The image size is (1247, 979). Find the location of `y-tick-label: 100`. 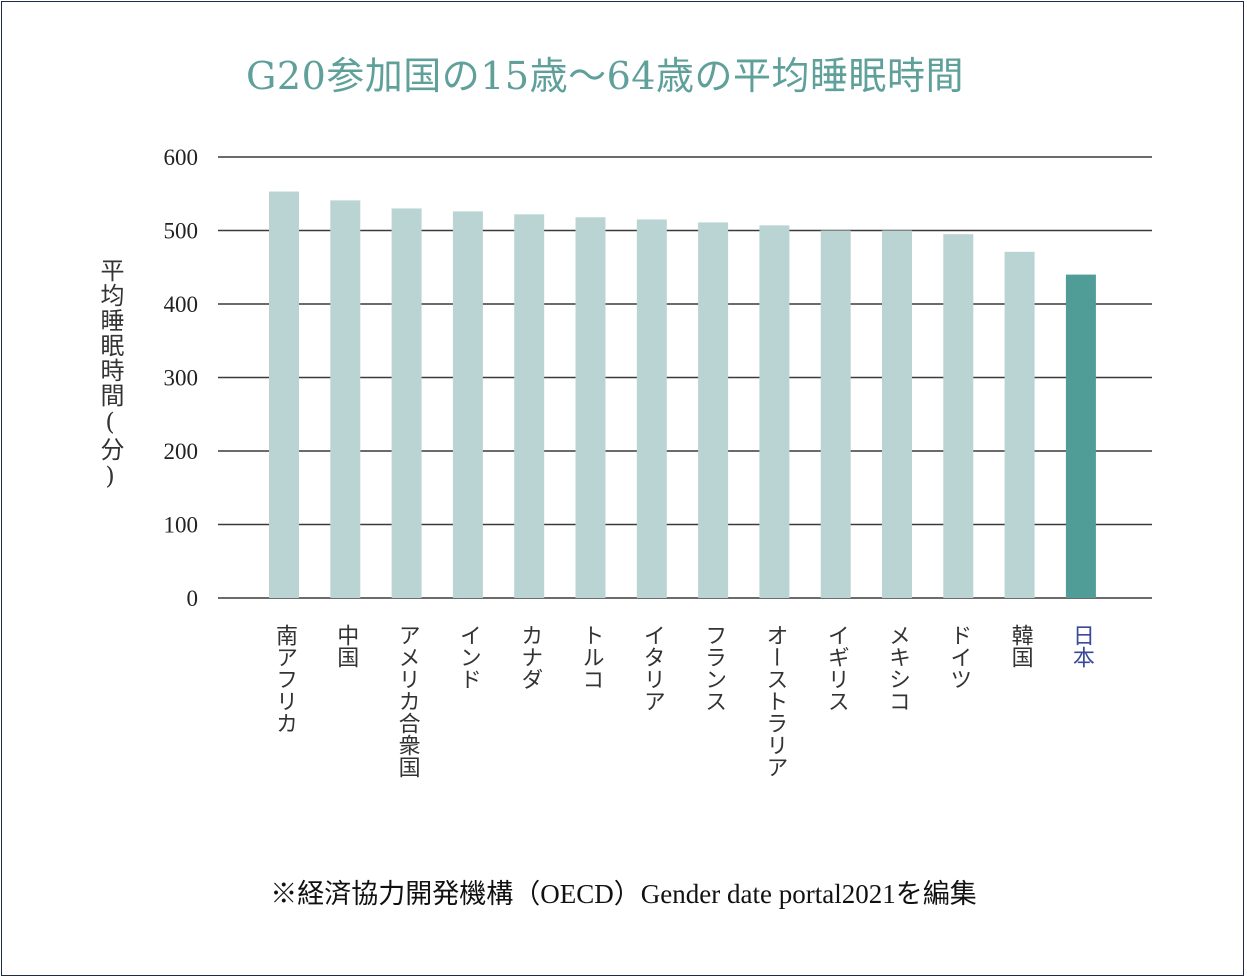

y-tick-label: 100 is located at coordinates (181, 525).